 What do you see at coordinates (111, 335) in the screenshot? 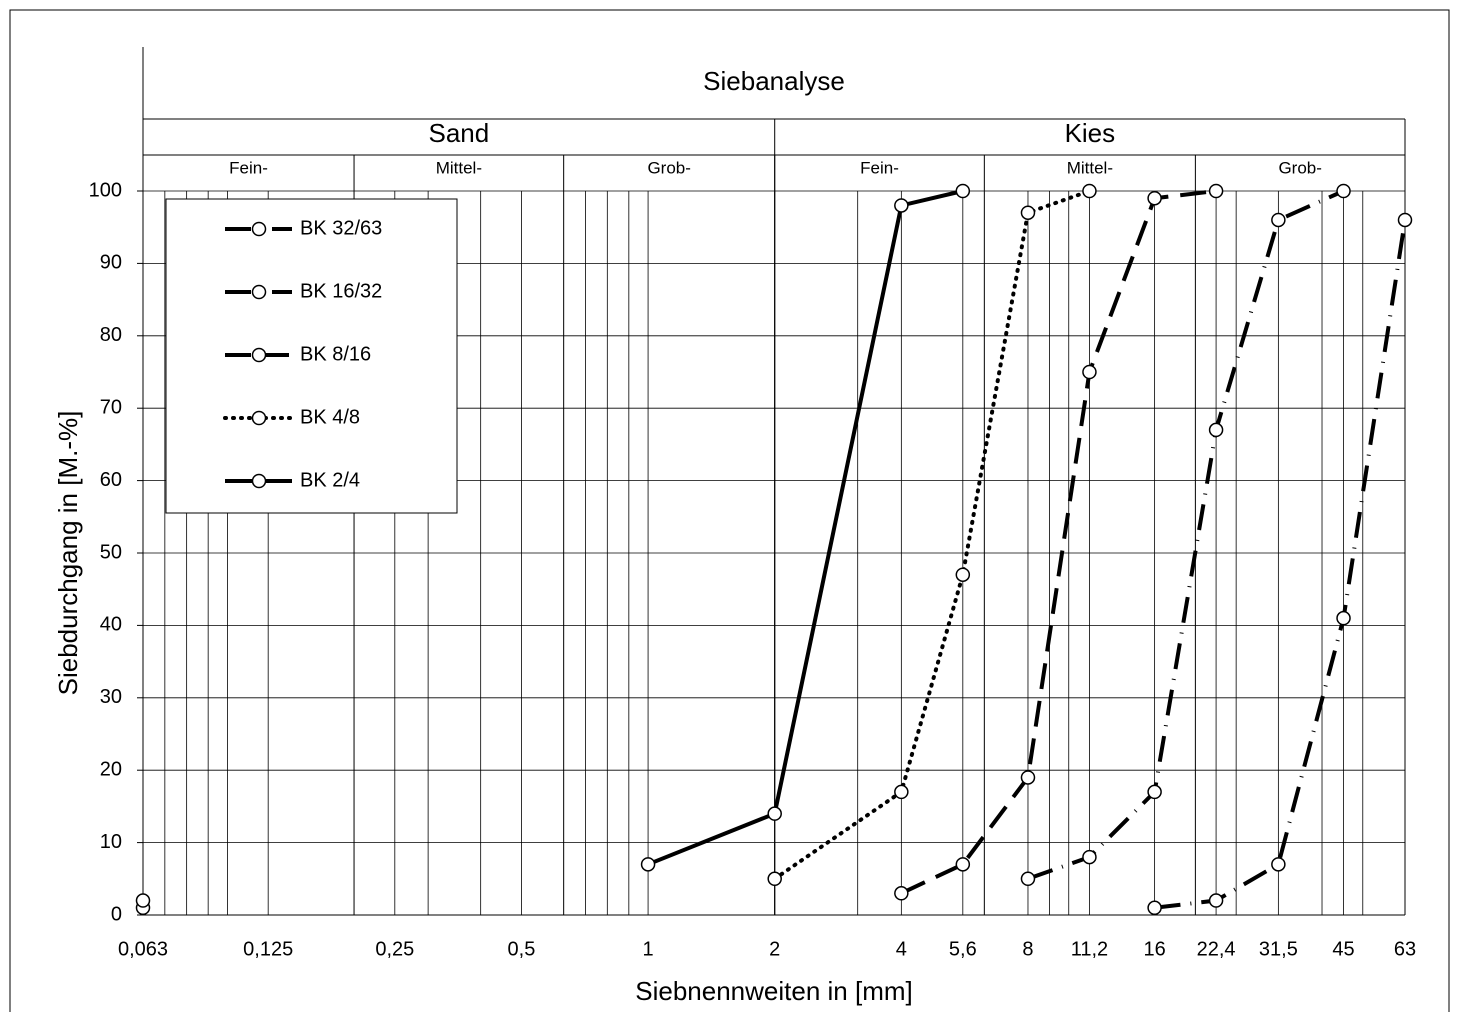
I see `y-tick-label: 80` at bounding box center [111, 335].